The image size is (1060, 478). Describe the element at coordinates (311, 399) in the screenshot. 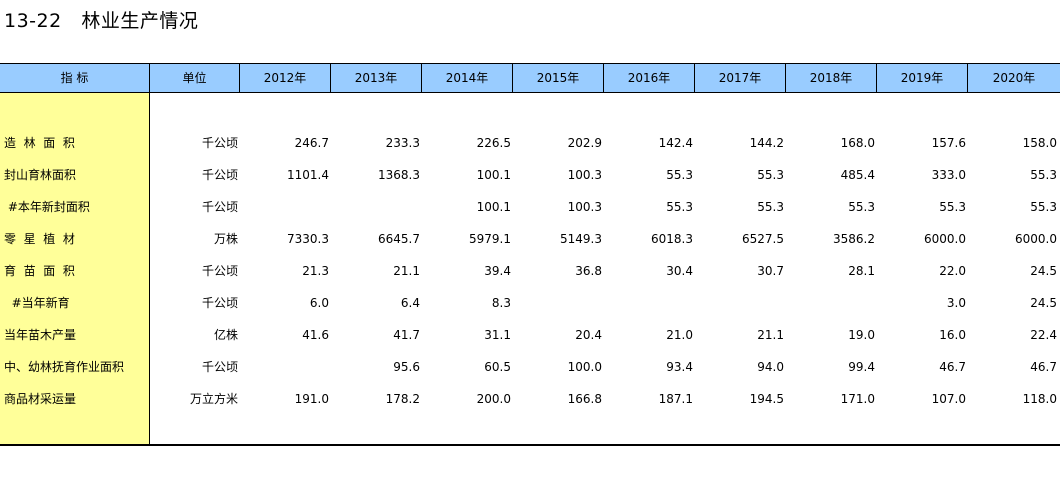

I see `value-cell: 191.0` at that location.